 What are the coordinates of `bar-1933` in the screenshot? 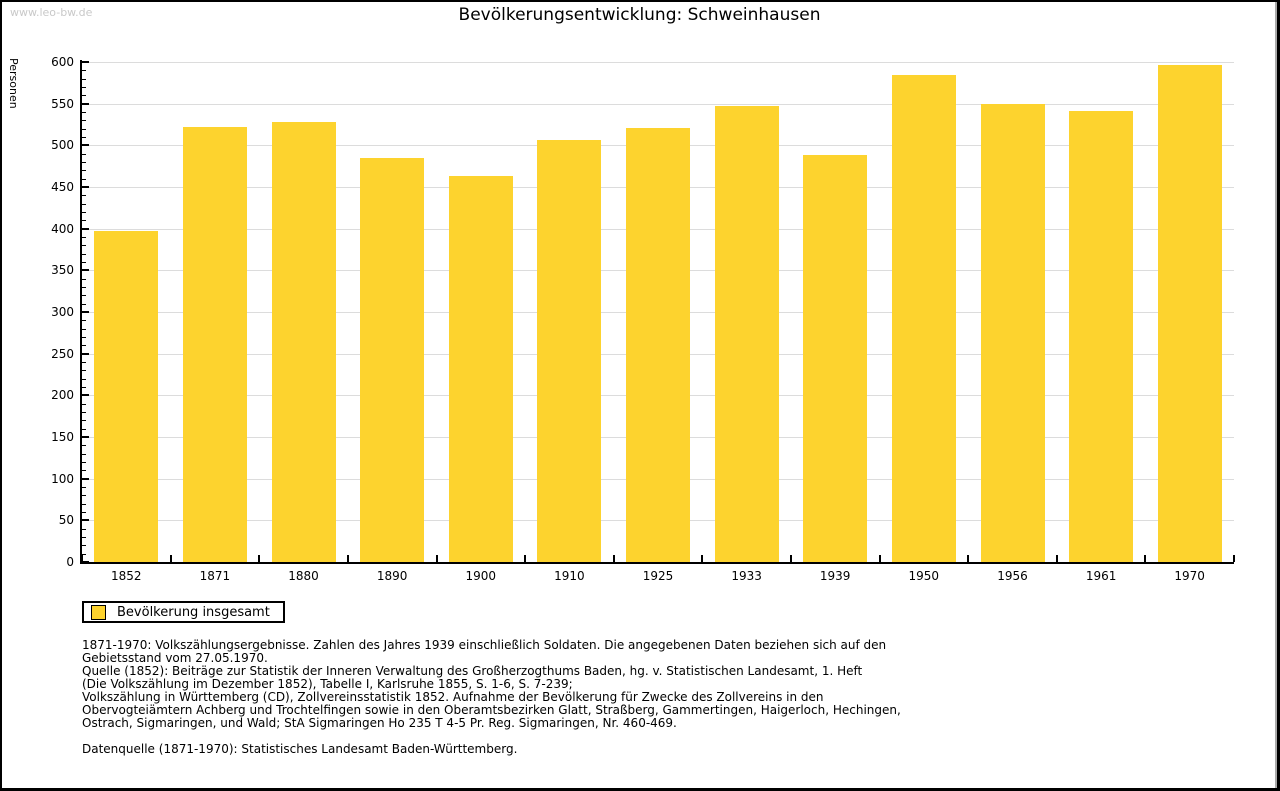 It's located at (746, 334).